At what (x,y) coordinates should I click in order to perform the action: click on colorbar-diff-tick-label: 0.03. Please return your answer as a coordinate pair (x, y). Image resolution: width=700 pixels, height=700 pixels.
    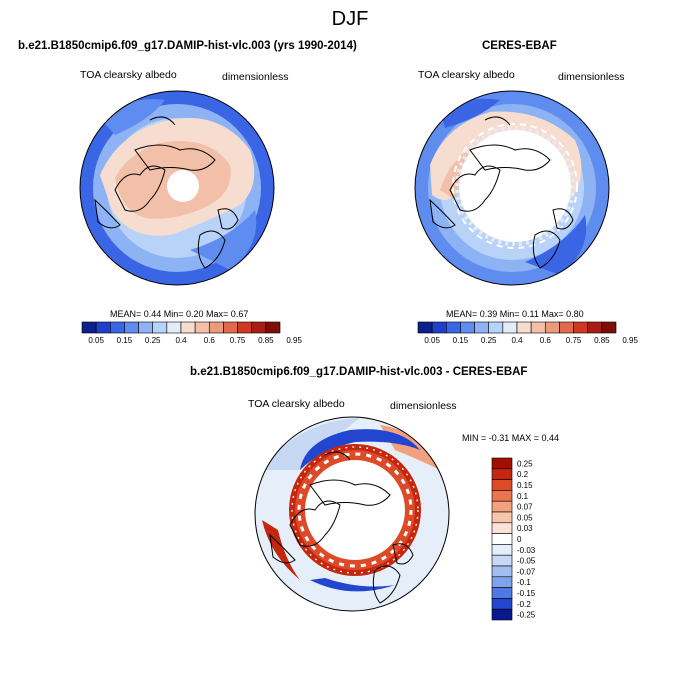
    Looking at the image, I should click on (525, 528).